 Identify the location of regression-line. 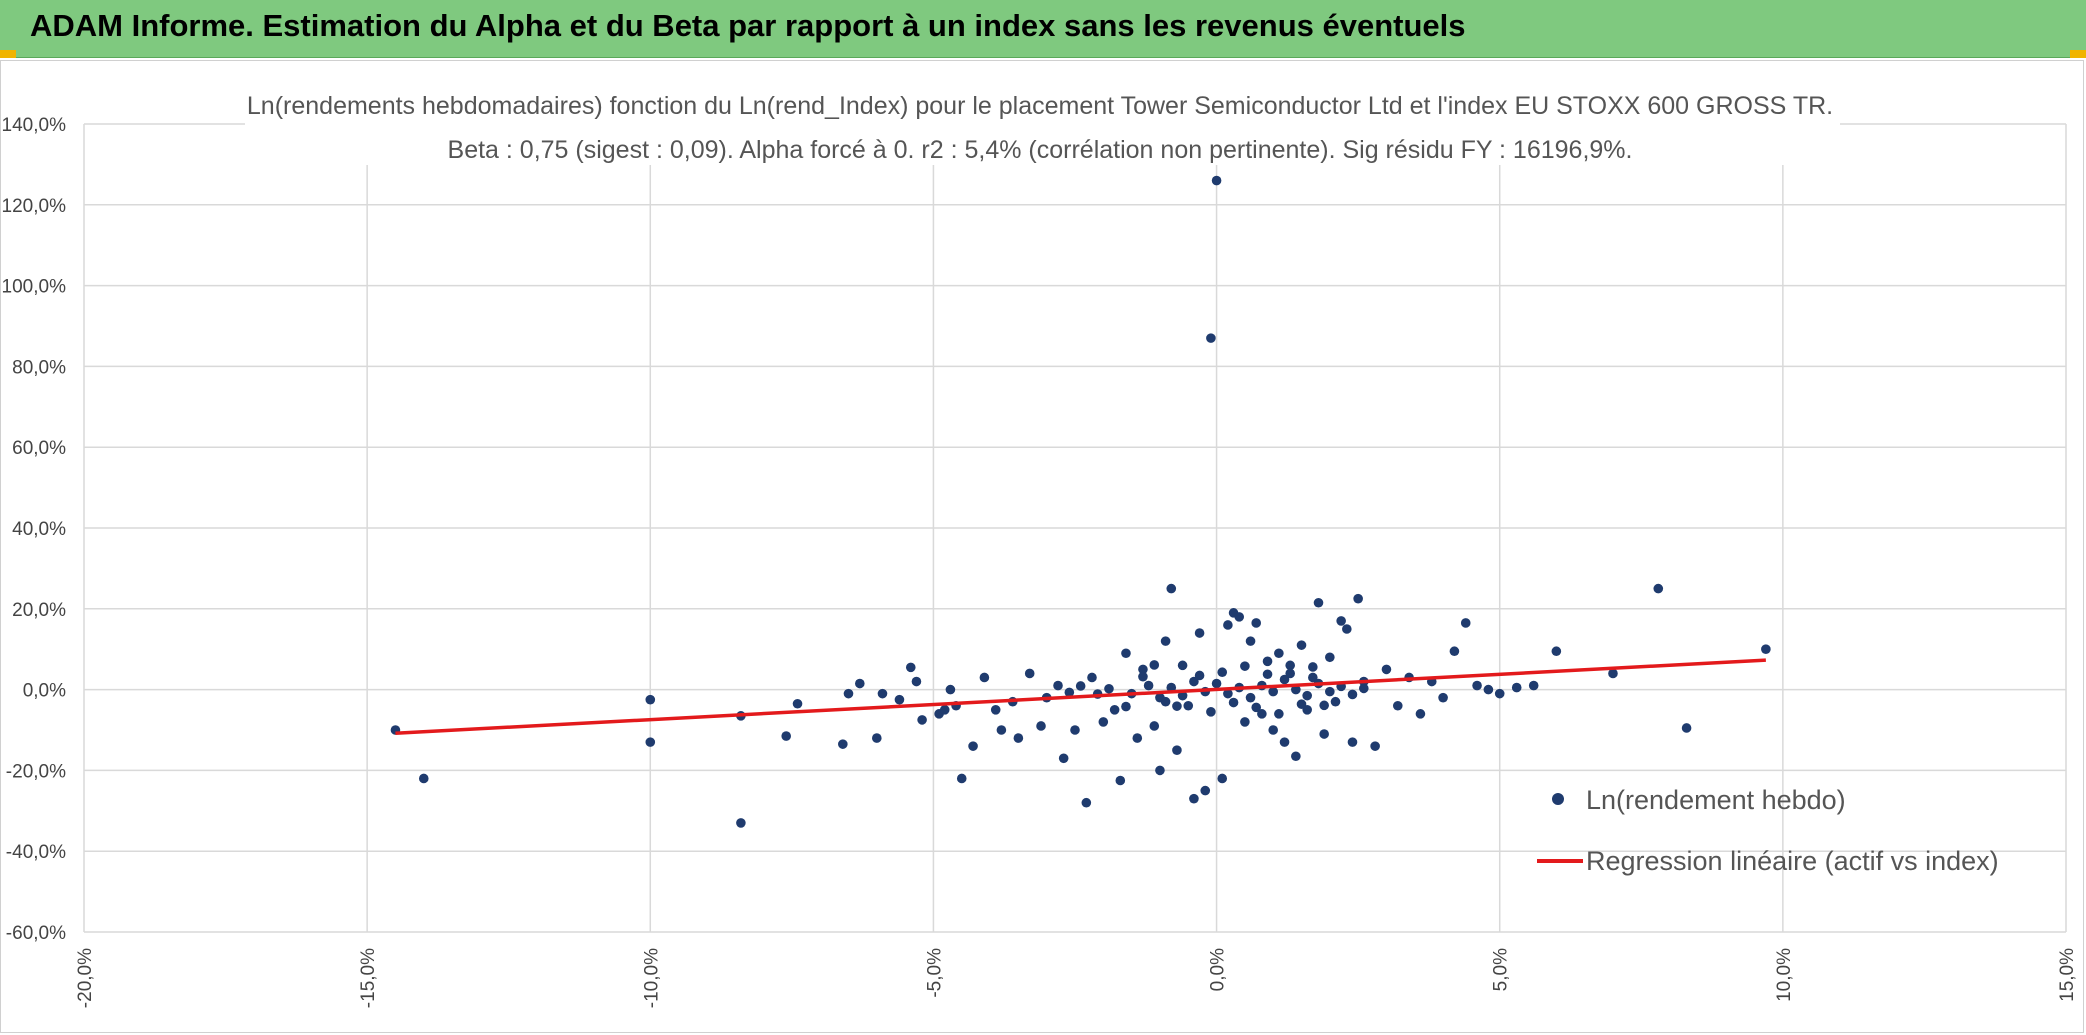
(1080, 696).